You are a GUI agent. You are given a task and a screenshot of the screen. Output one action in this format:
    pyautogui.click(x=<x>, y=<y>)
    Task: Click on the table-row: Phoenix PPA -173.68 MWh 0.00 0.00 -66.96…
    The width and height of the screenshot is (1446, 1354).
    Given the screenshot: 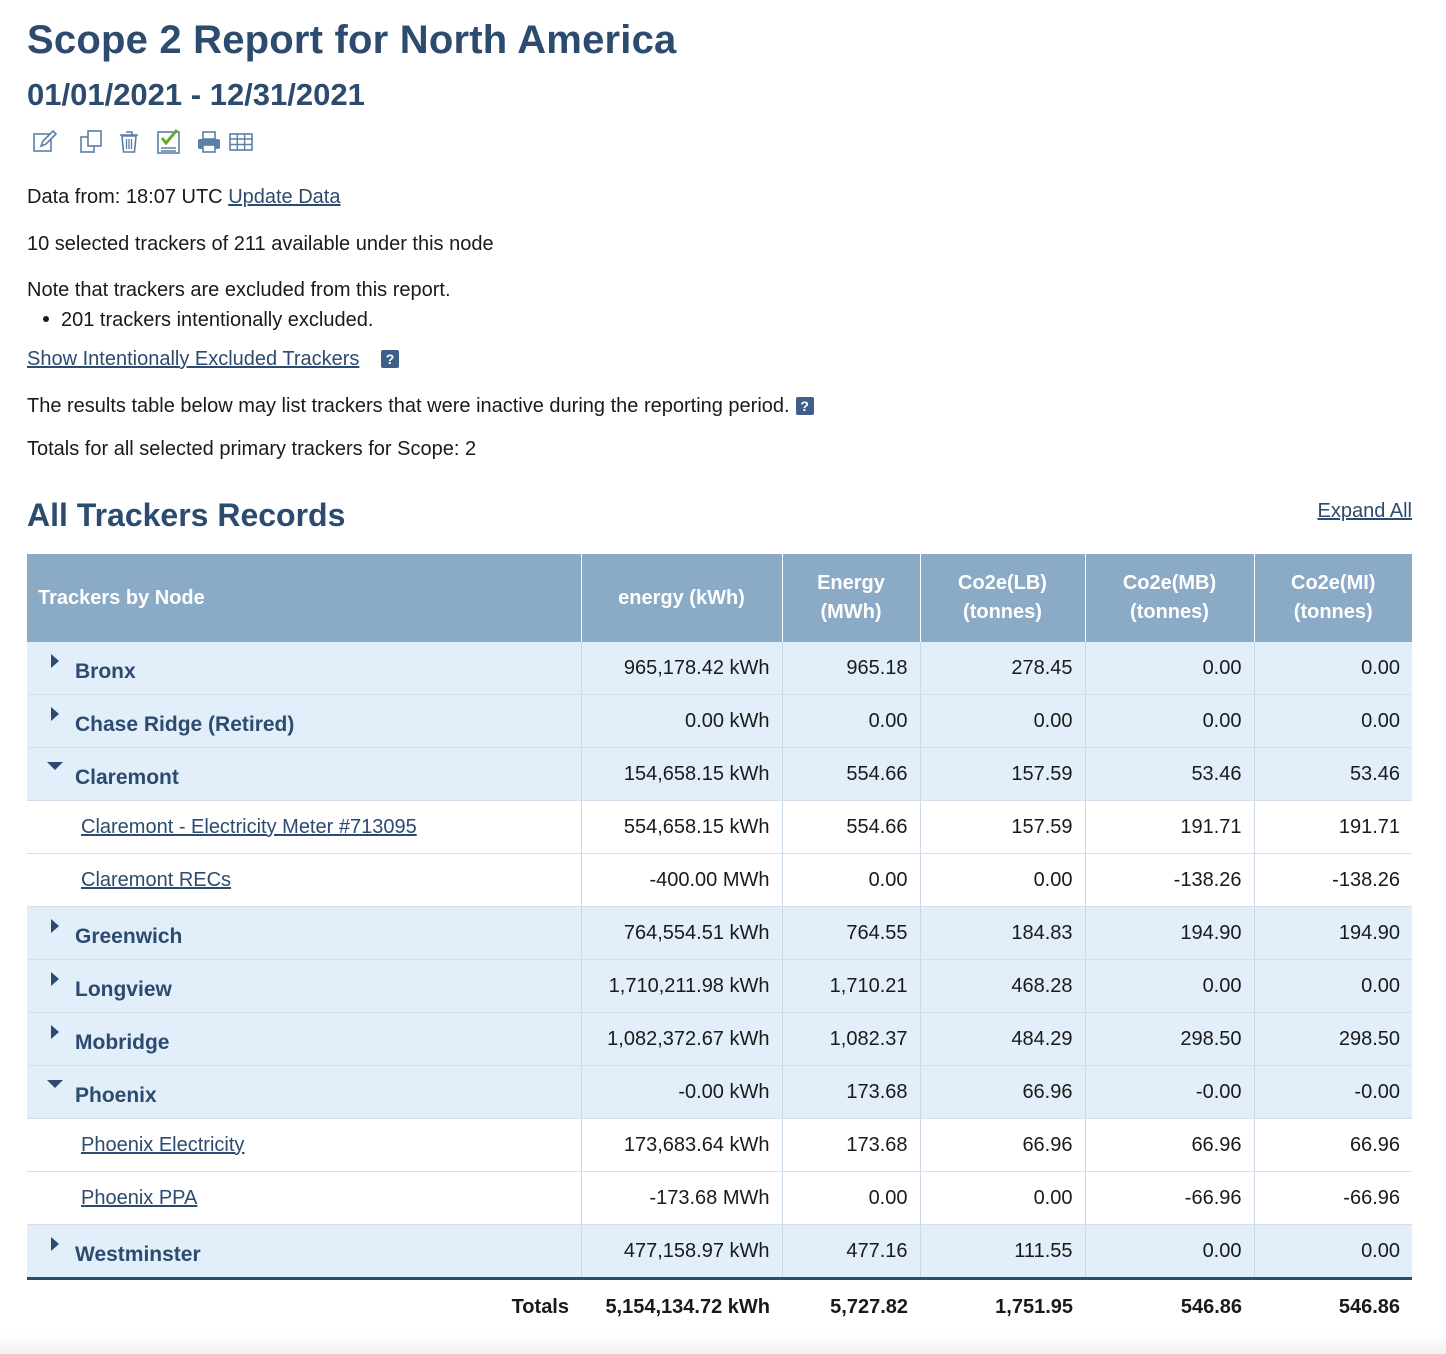 What is the action you would take?
    pyautogui.click(x=719, y=1198)
    